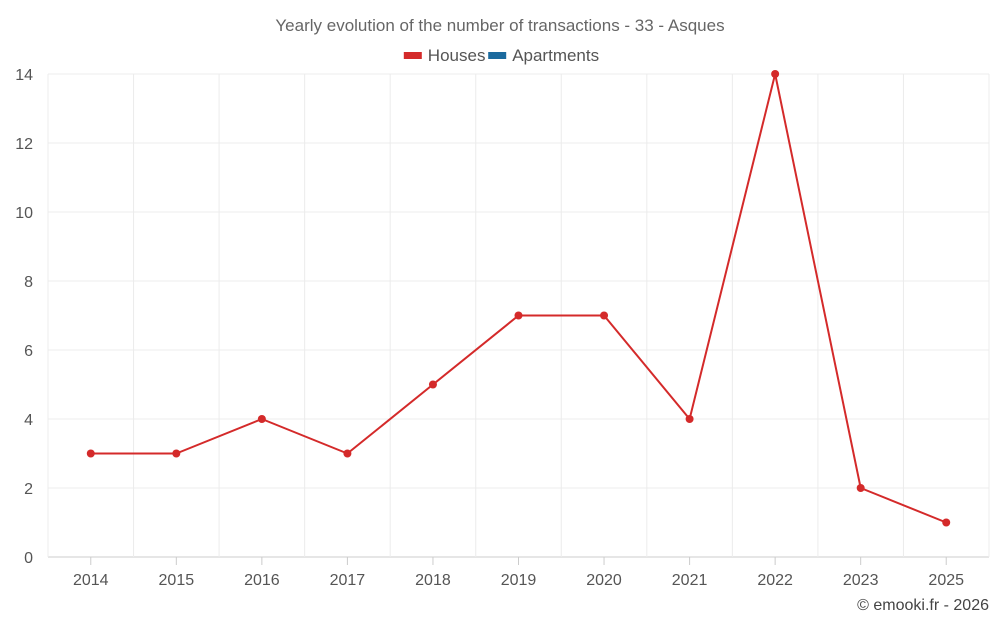 The width and height of the screenshot is (1000, 625). Describe the element at coordinates (433, 580) in the screenshot. I see `x-tick-label: 2018` at that location.